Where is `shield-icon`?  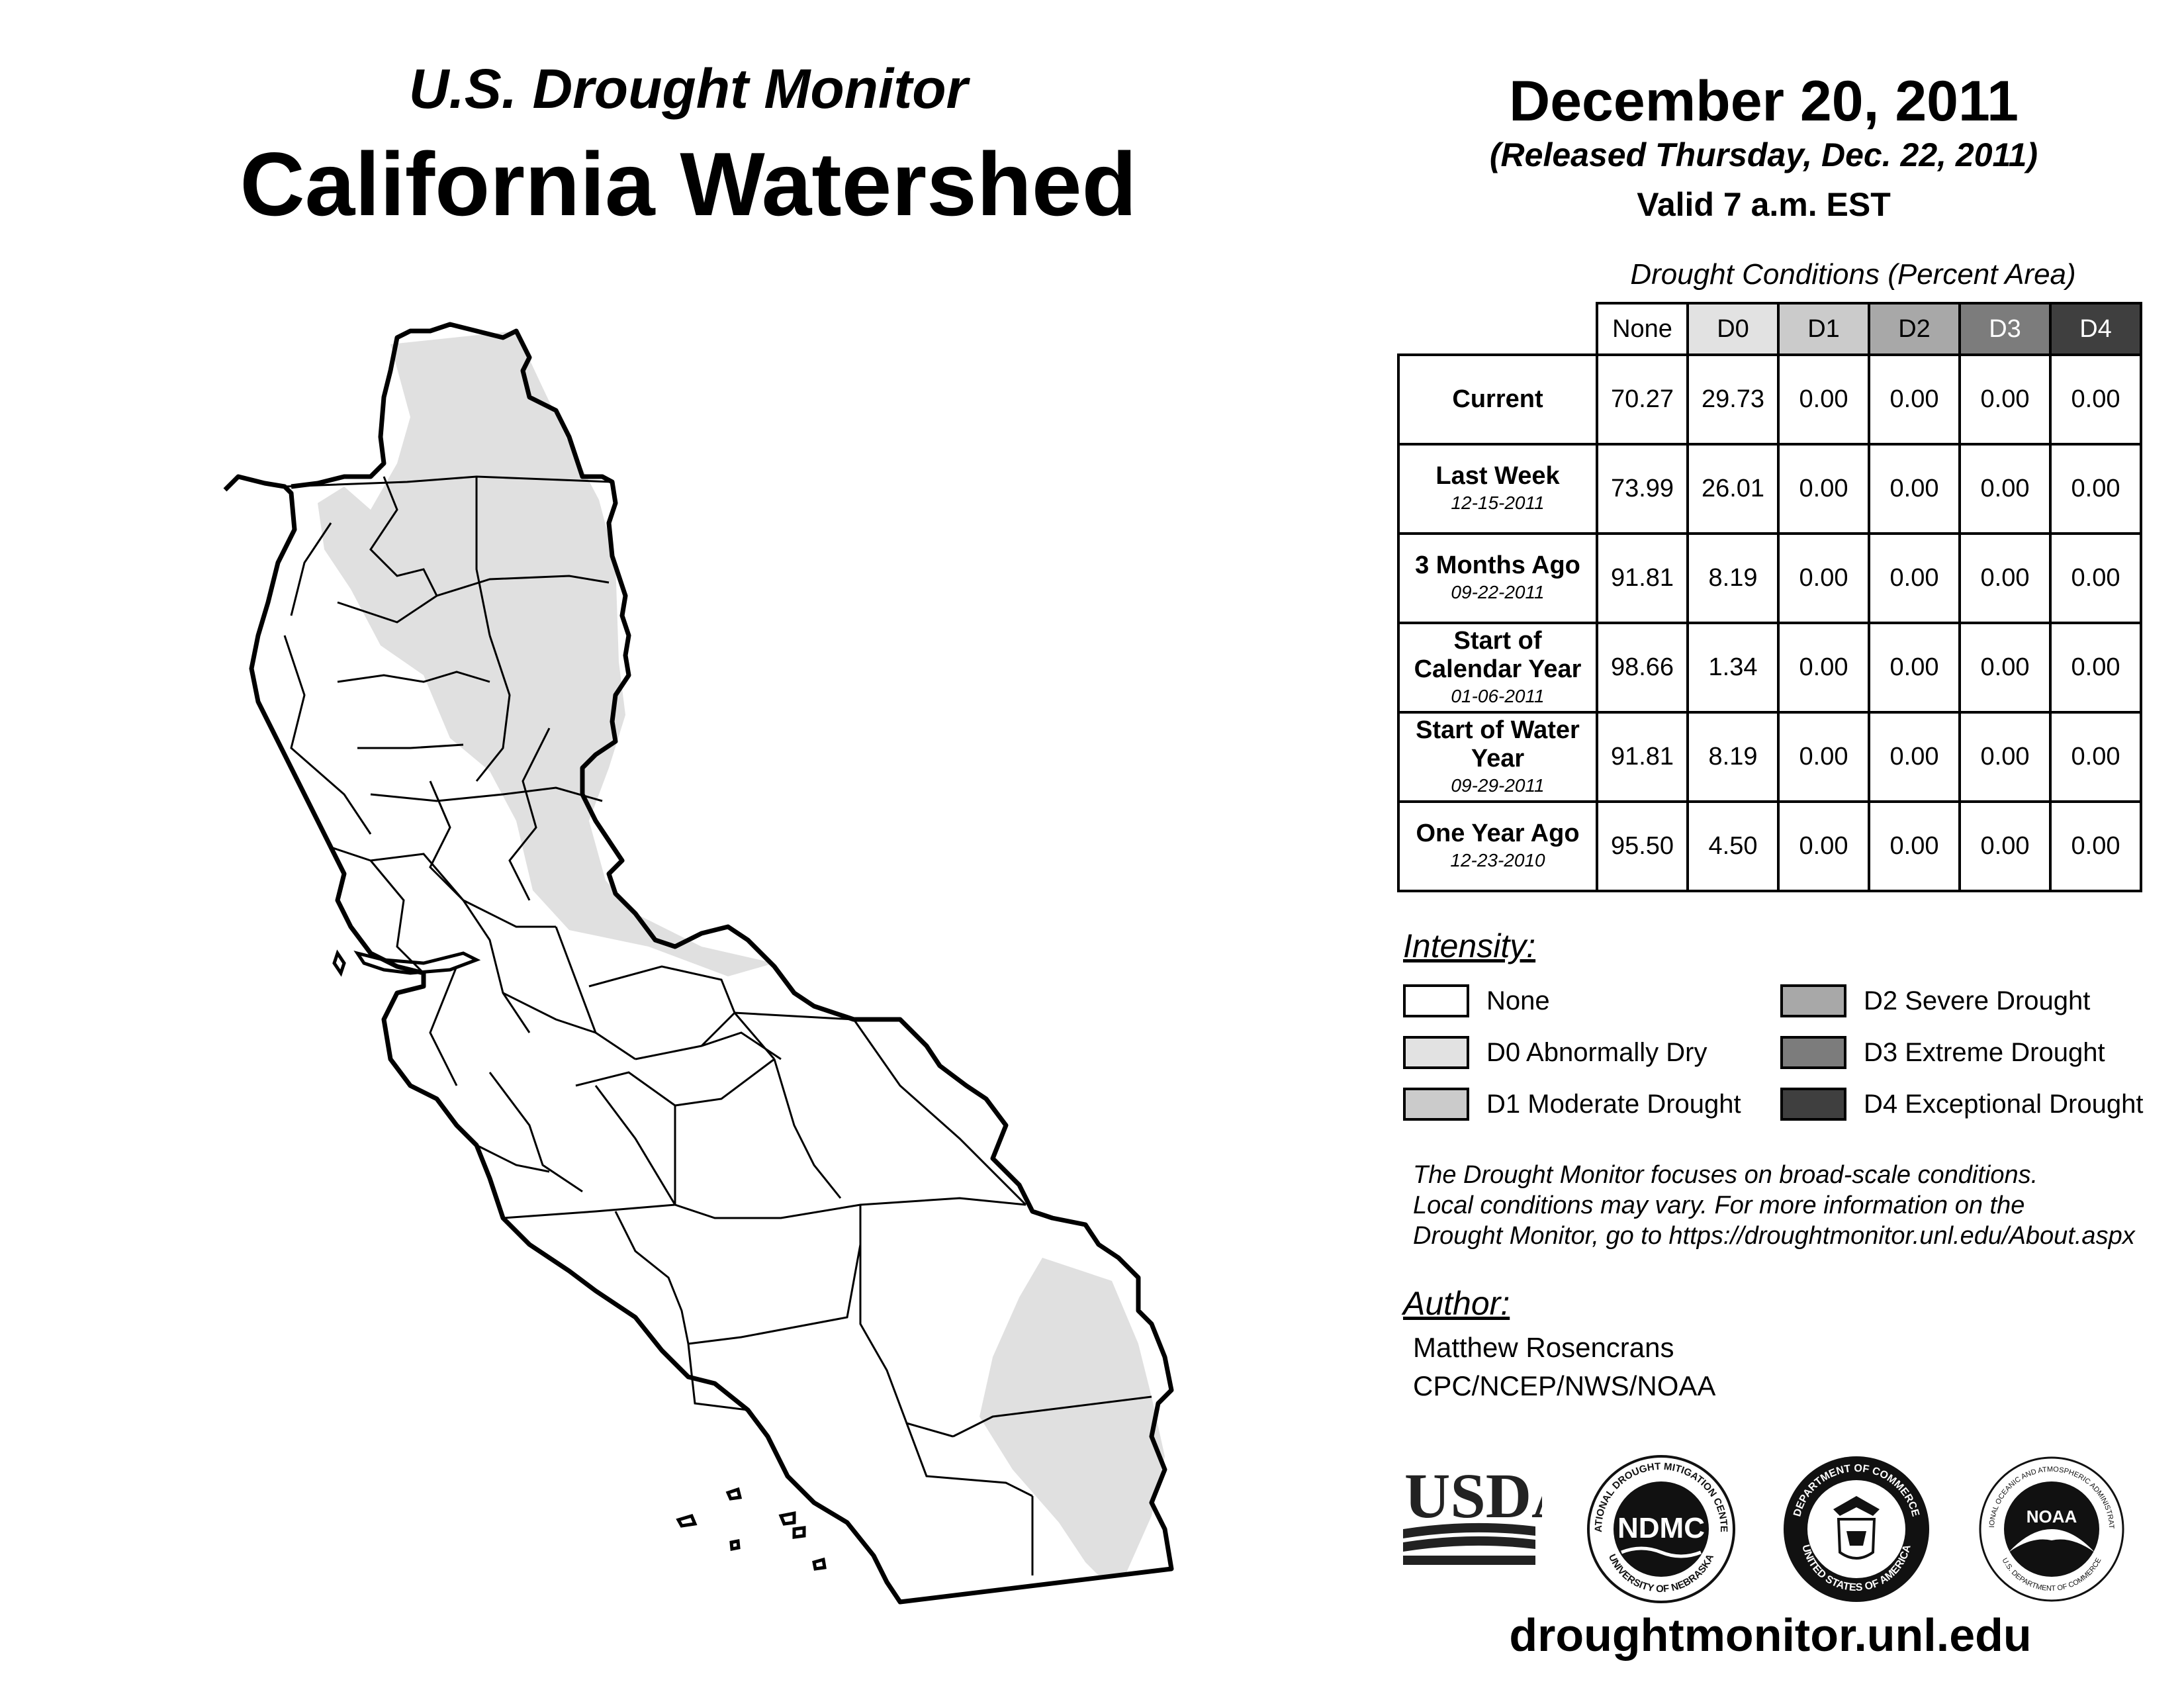 shield-icon is located at coordinates (1857, 1539).